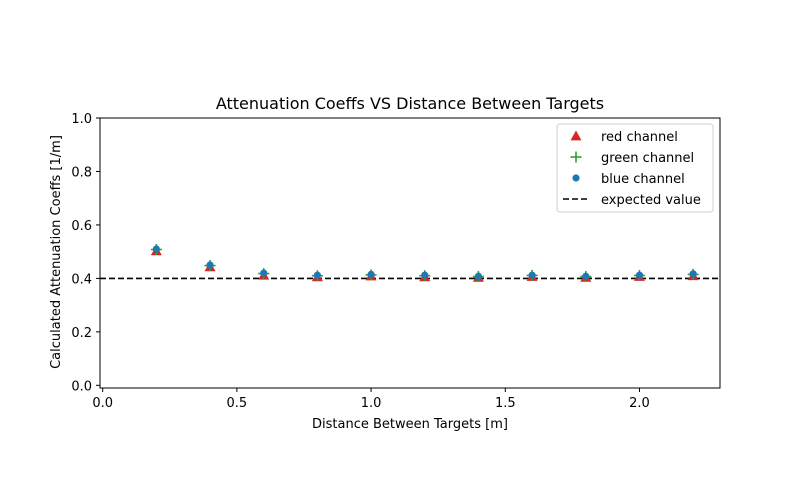  What do you see at coordinates (81, 172) in the screenshot?
I see `y-tick-label: 0.8` at bounding box center [81, 172].